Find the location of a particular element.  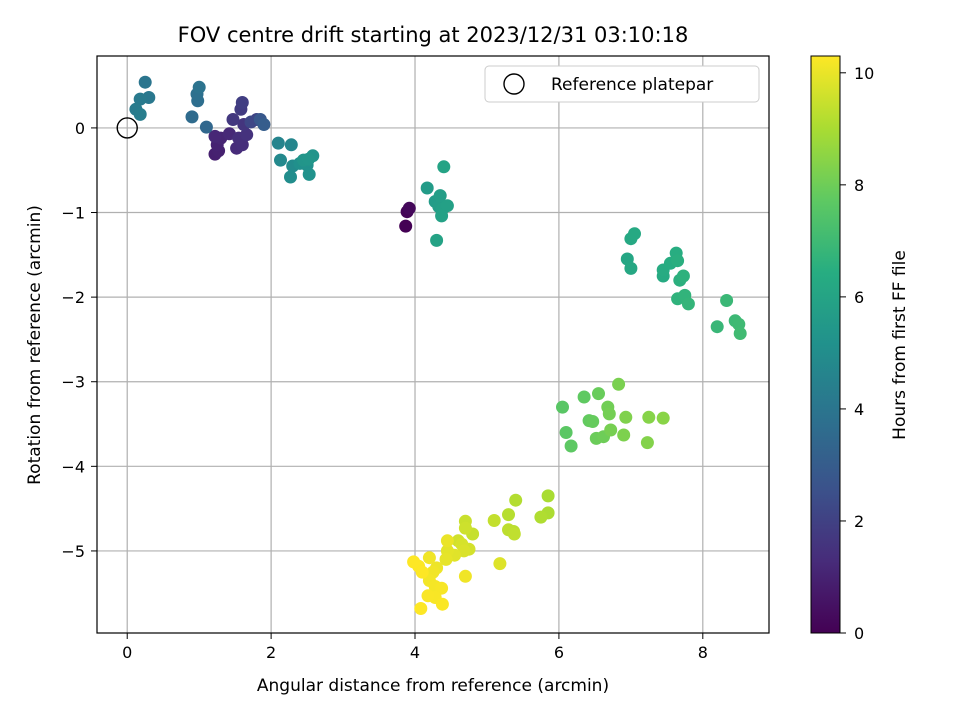

y-tick-label: −1 is located at coordinates (73, 213).